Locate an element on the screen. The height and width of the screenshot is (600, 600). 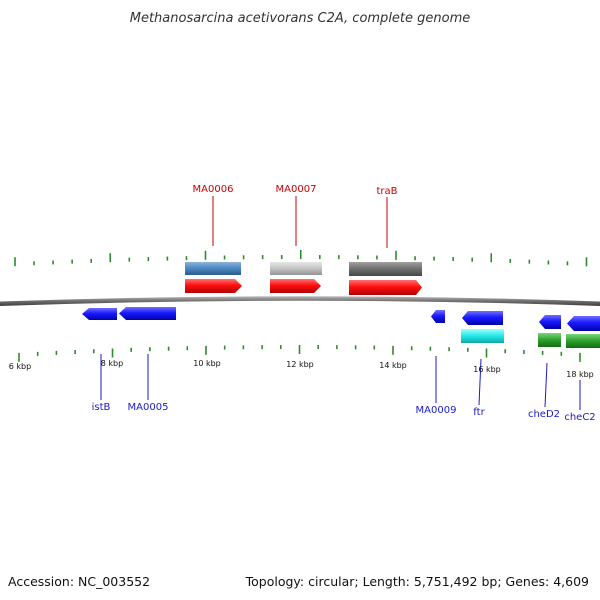
gene-label-istB: istB is located at coordinates (101, 407).